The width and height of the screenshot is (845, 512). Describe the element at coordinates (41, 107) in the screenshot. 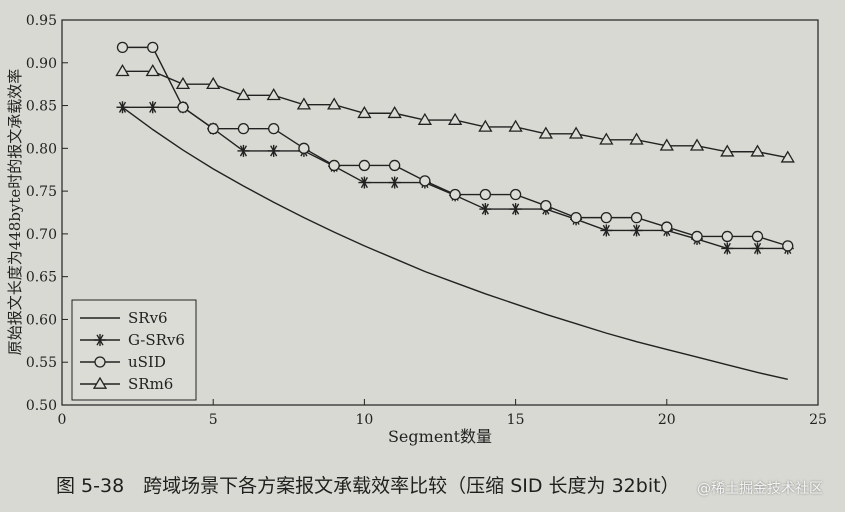

I see `y-tick-label: 0.85` at that location.